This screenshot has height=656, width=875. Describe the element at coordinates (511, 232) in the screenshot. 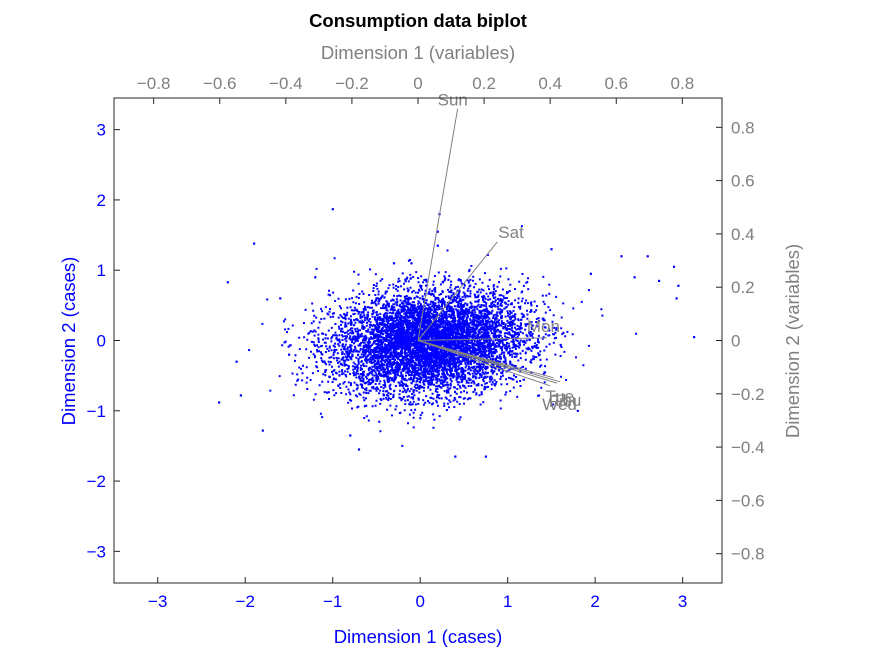

I see `variable-label-sat: Sat` at that location.